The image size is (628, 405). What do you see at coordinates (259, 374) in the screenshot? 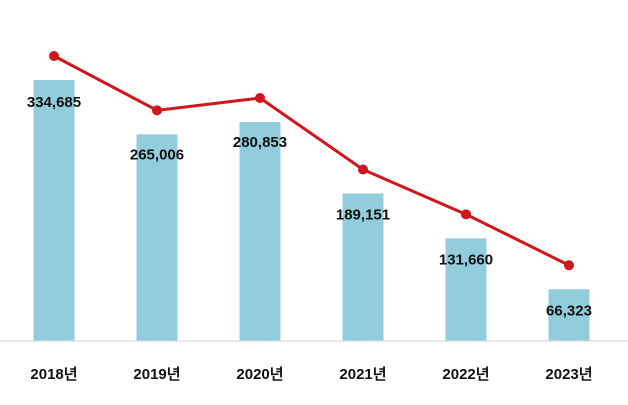
I see `x-tick-label-2: 2020년` at bounding box center [259, 374].